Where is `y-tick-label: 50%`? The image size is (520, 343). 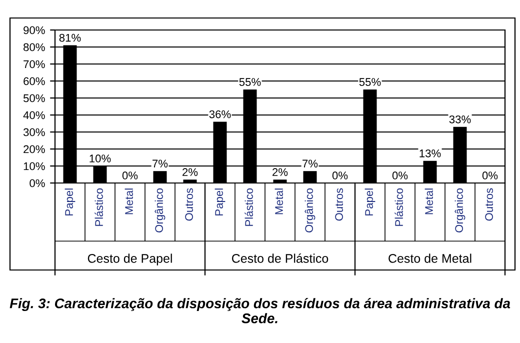
y-tick-label: 50% is located at coordinates (34, 98).